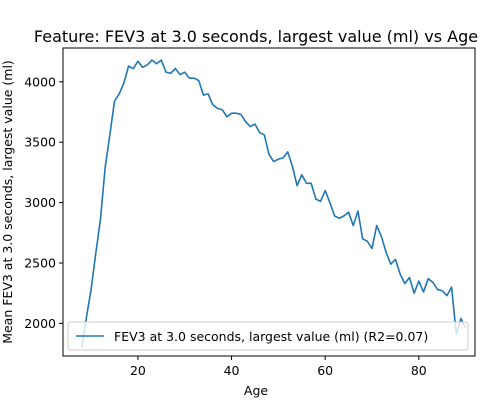  I want to click on y-axis-ticks: 2000 2500 3000 3500 4000, so click(43, 202).